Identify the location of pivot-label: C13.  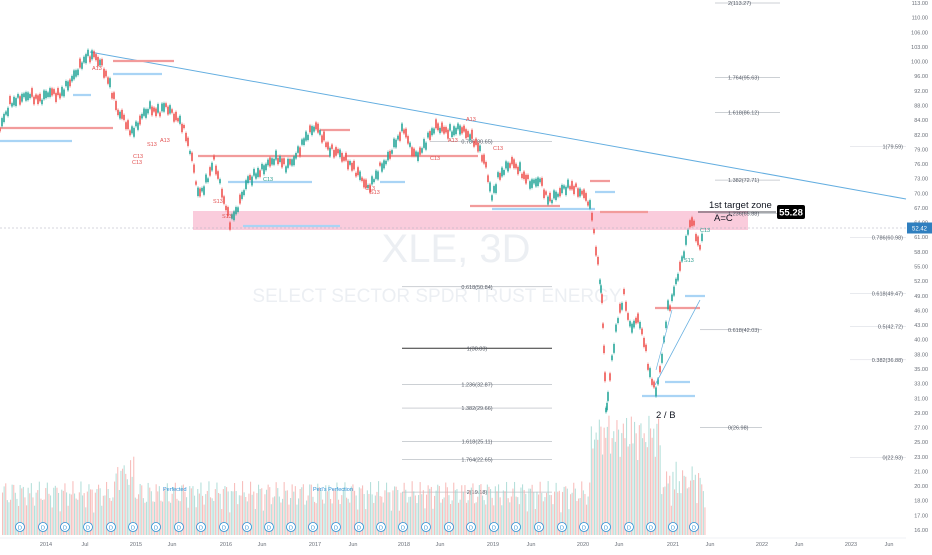
(268, 180).